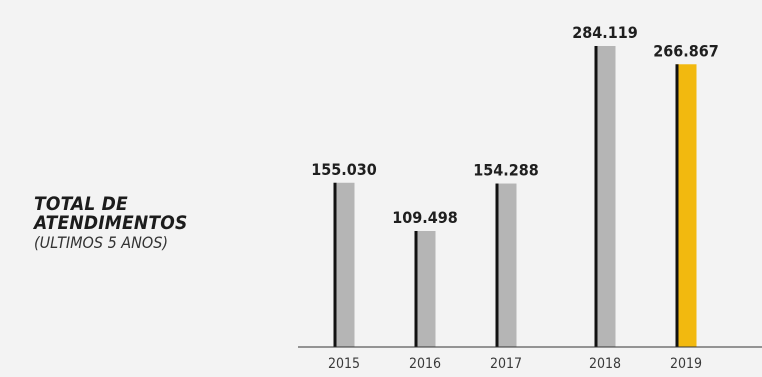 The width and height of the screenshot is (762, 377). I want to click on x-tick-label-2018: 2018, so click(605, 364).